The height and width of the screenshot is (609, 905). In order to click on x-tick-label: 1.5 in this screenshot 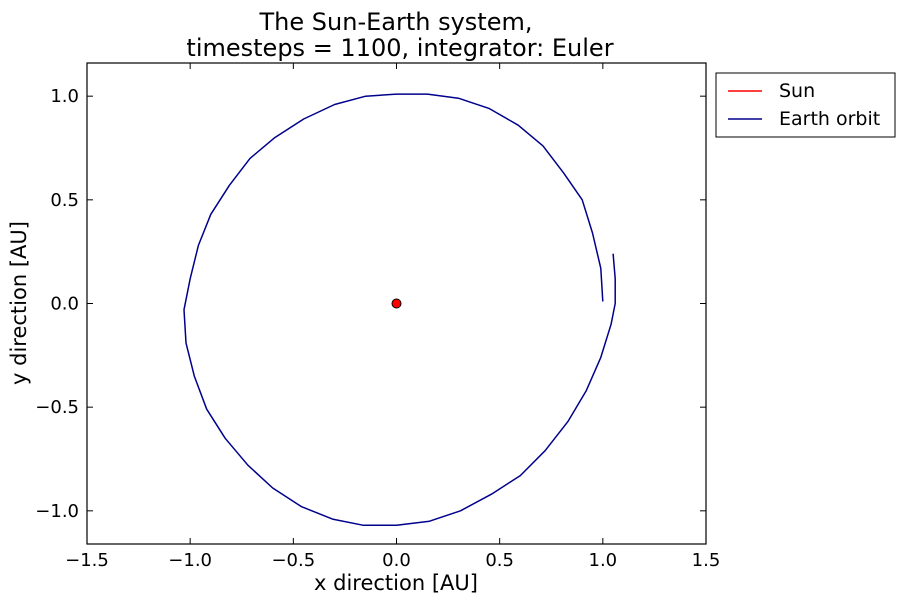, I will do `click(706, 560)`.